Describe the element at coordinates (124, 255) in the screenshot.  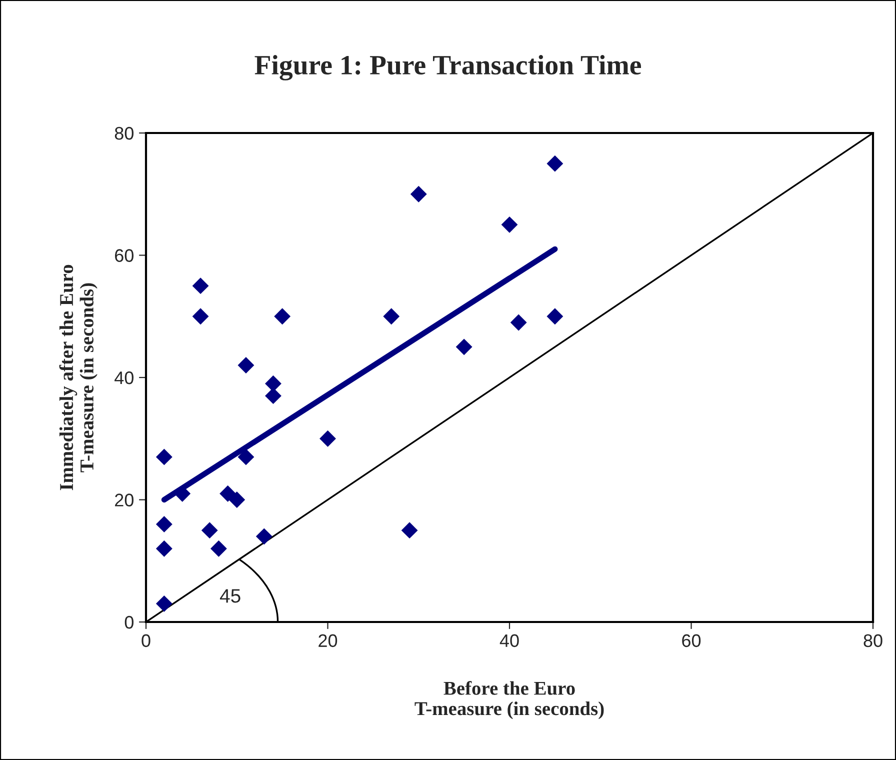
I see `y-tick-label: 60` at that location.